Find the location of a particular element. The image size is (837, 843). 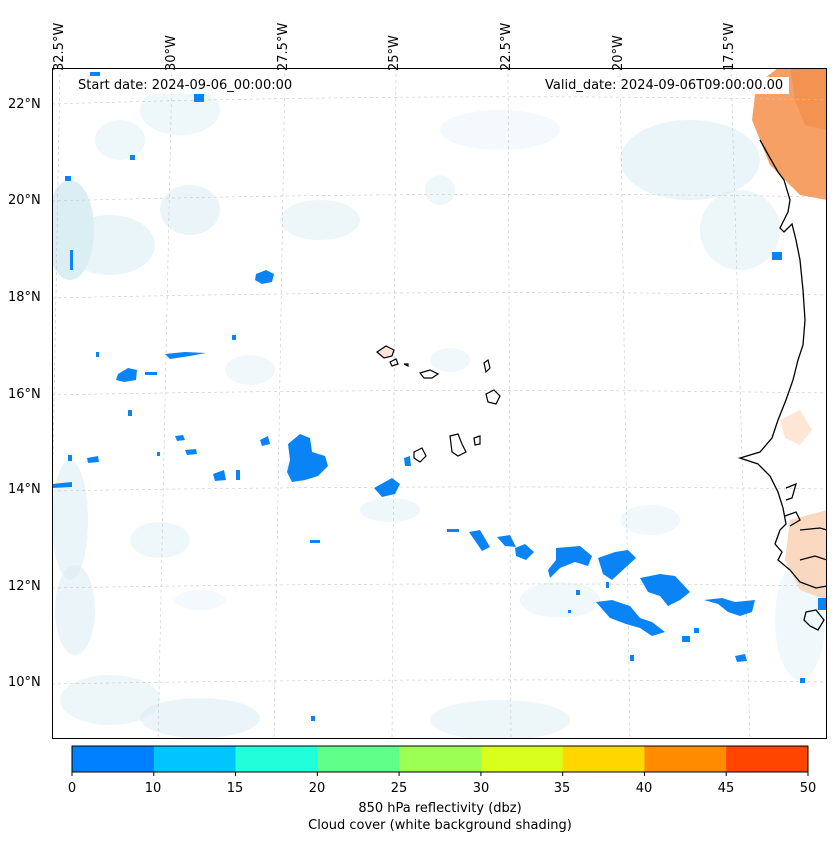

lon-label-20w: 20°W is located at coordinates (618, 53).